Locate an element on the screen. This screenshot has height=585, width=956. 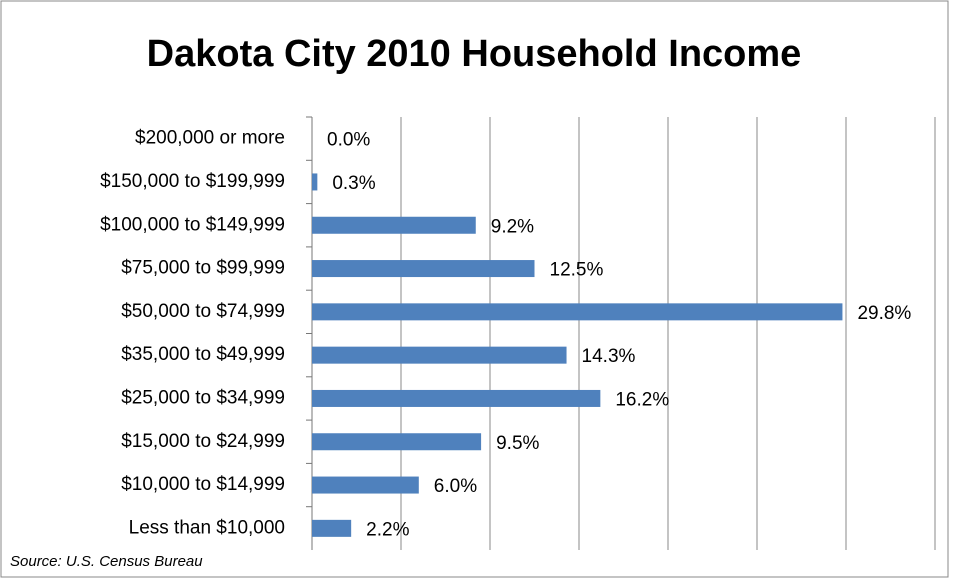
y-tick-label: $35,000 to $49,999 is located at coordinates (203, 354).